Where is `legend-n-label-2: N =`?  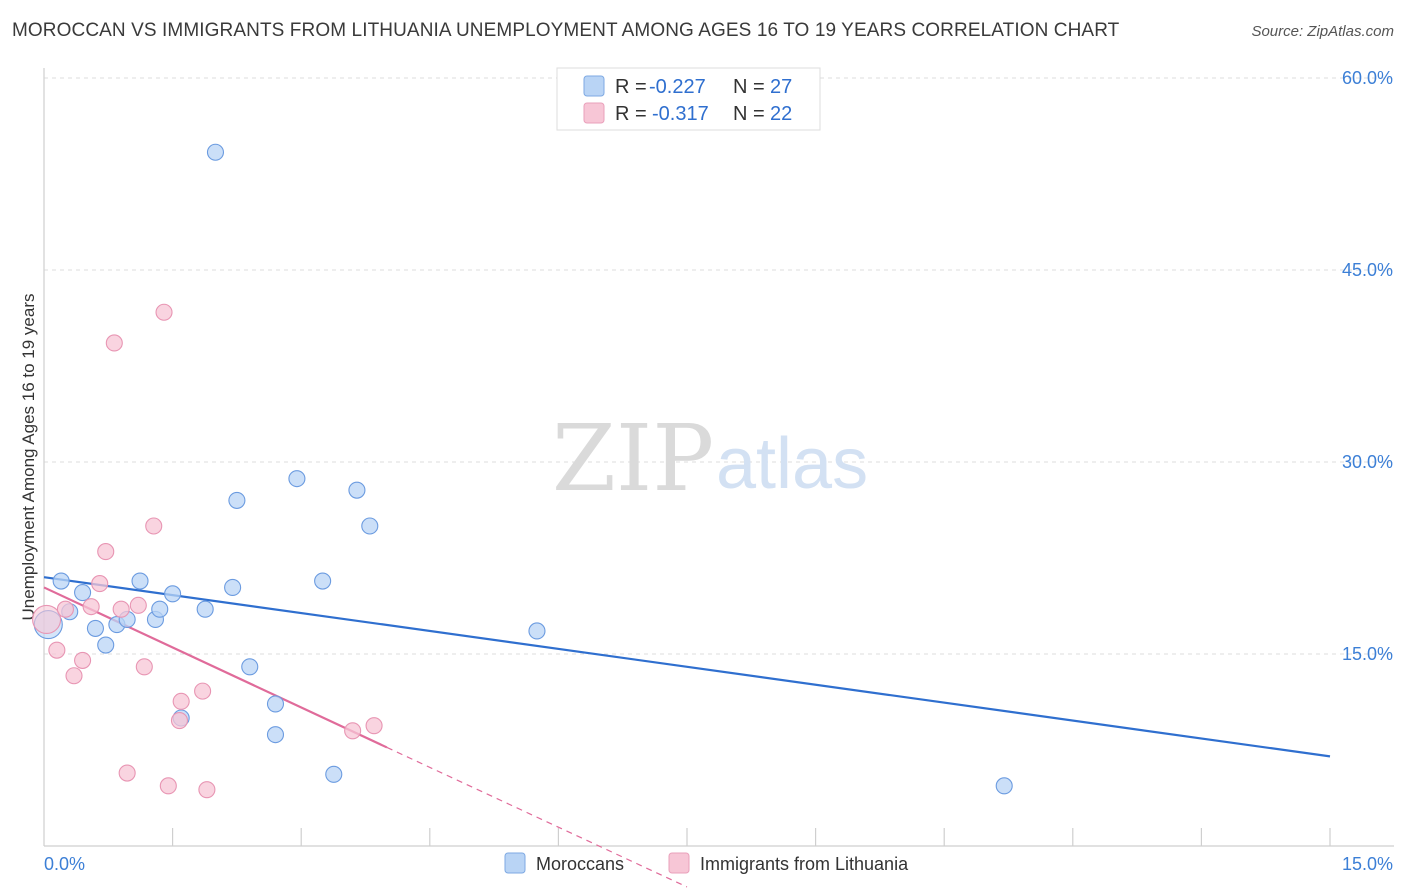
legend-n-label-2: N = is located at coordinates (749, 114).